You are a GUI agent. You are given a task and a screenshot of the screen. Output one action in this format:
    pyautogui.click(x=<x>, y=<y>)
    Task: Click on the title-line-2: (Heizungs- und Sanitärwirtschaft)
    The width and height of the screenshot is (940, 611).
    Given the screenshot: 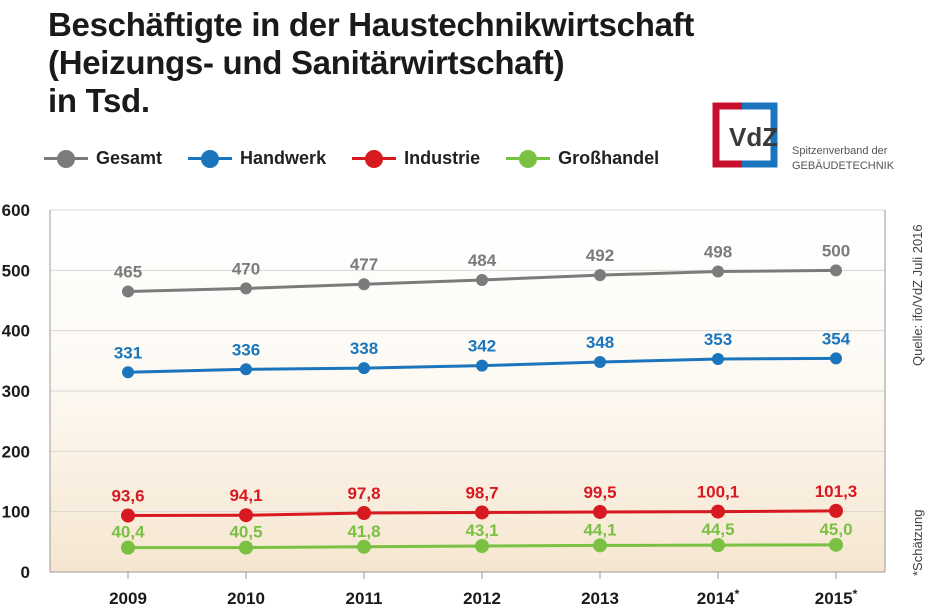 What is the action you would take?
    pyautogui.click(x=306, y=62)
    